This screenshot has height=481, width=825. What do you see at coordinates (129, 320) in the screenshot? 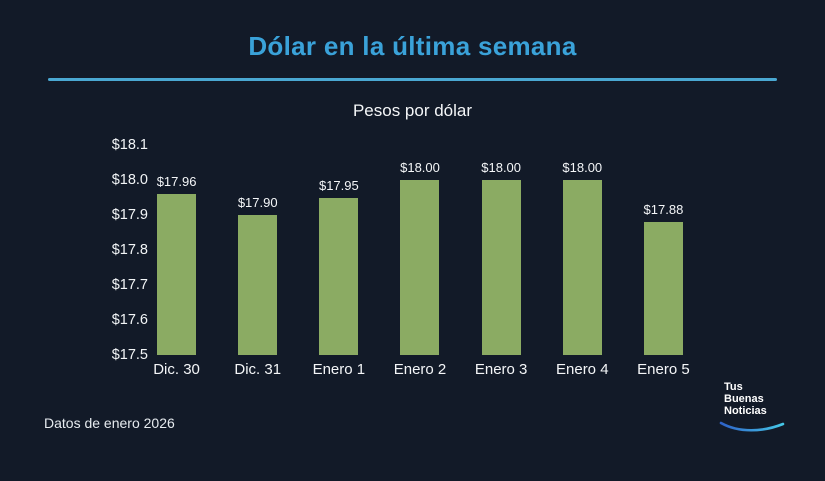
I see `y-tick-label: $17.6` at bounding box center [129, 320].